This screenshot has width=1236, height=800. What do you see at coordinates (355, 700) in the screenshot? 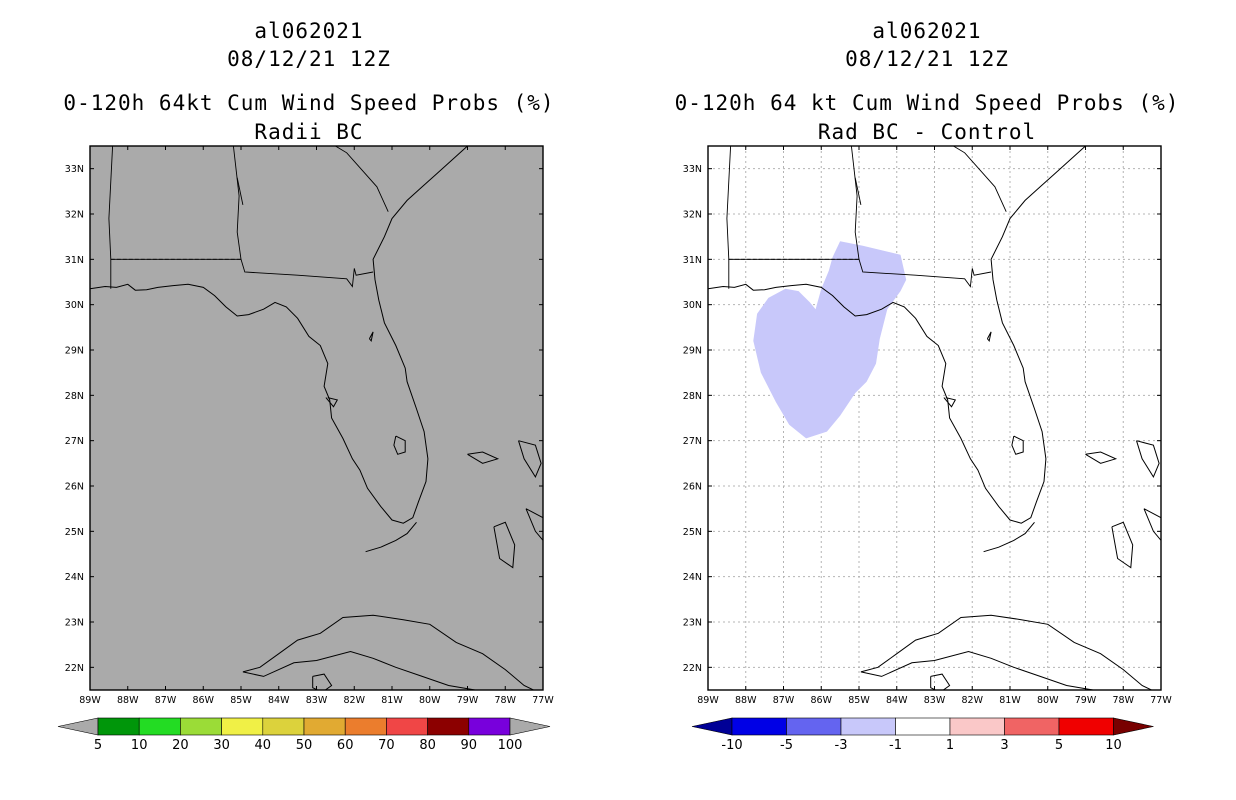
I see `left-lon-label: 82W` at bounding box center [355, 700].